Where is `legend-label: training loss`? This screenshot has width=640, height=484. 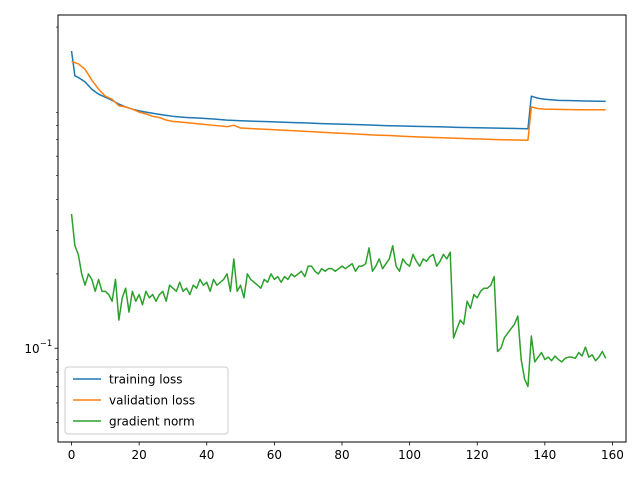
legend-label: training loss is located at coordinates (145, 380).